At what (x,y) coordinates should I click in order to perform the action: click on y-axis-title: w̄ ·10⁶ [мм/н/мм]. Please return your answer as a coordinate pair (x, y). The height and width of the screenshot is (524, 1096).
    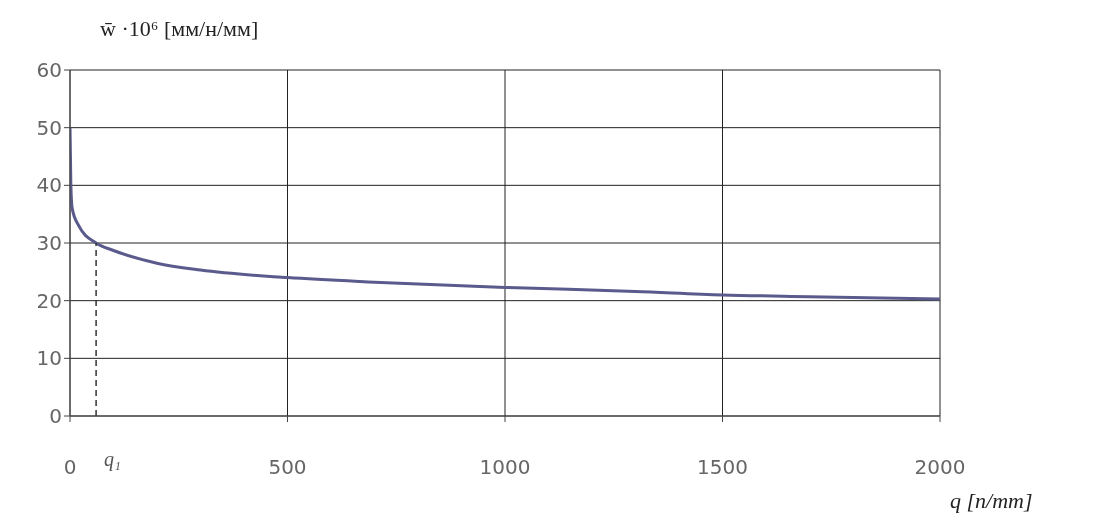
    Looking at the image, I should click on (179, 28).